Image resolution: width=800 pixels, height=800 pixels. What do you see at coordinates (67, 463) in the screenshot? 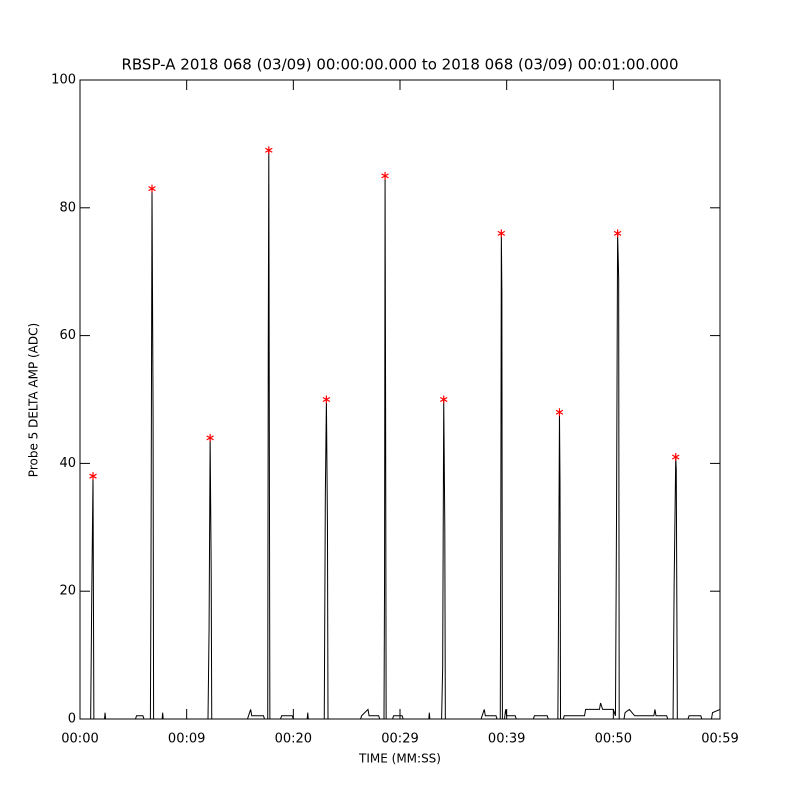
I see `y-tick-label: 40` at bounding box center [67, 463].